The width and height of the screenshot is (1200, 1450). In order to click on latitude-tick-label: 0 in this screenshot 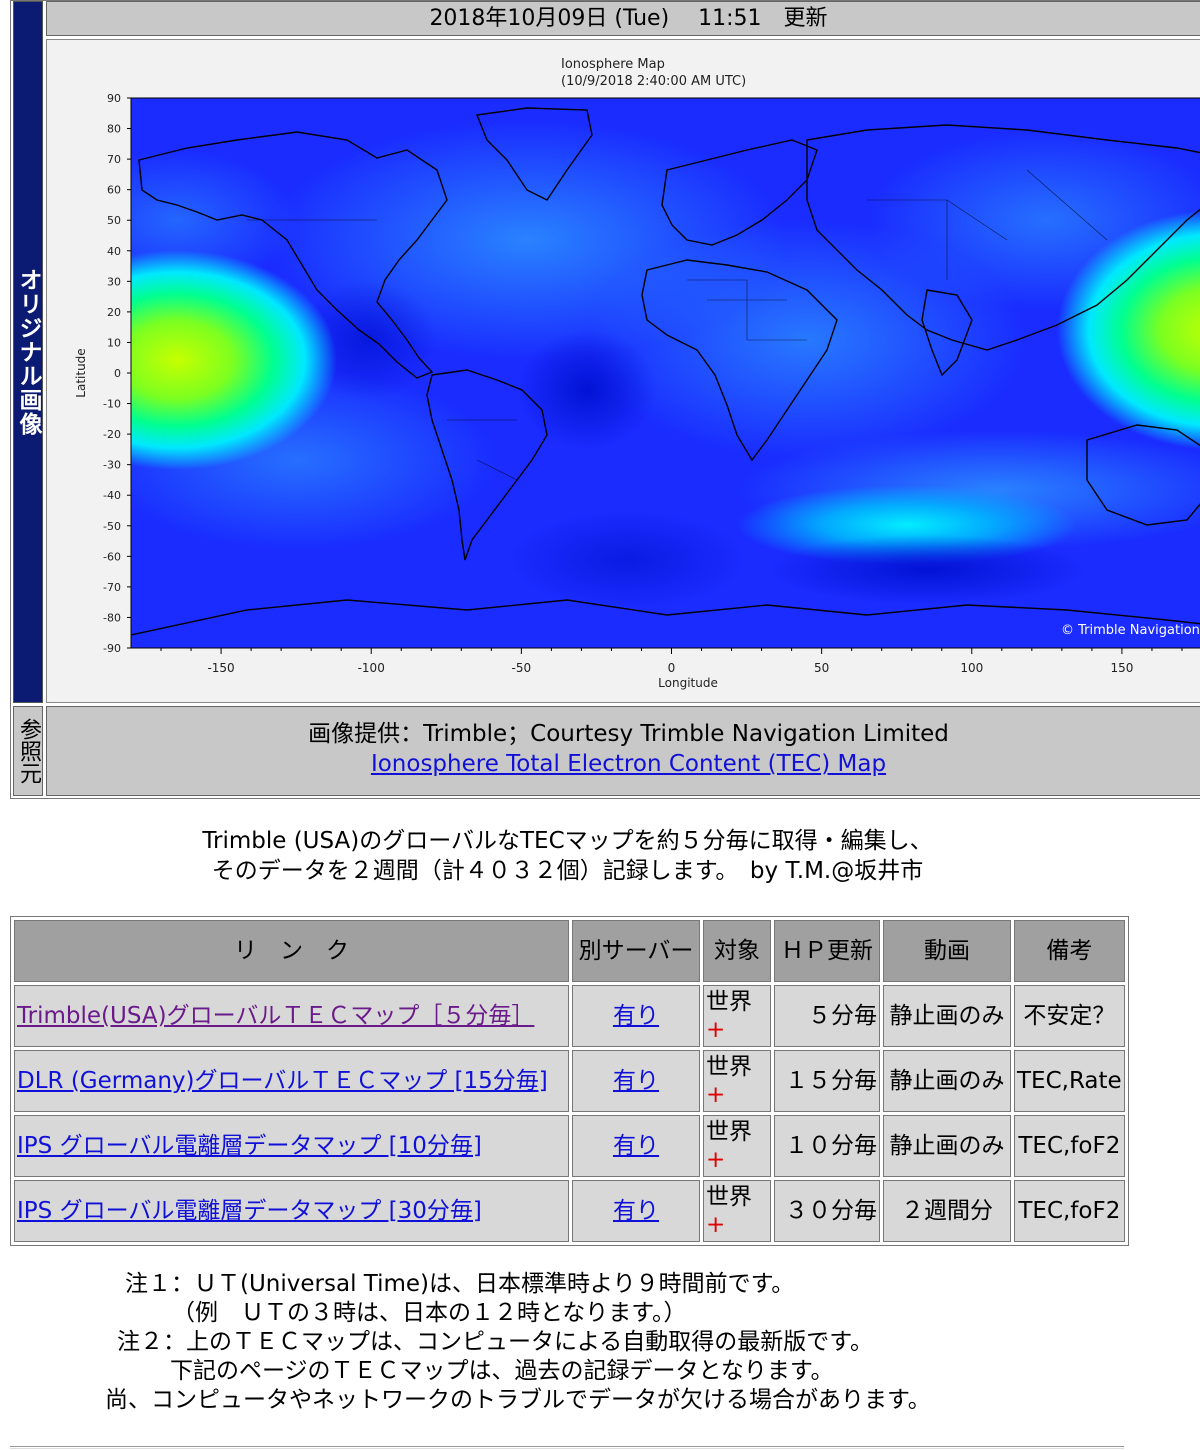, I will do `click(117, 373)`.